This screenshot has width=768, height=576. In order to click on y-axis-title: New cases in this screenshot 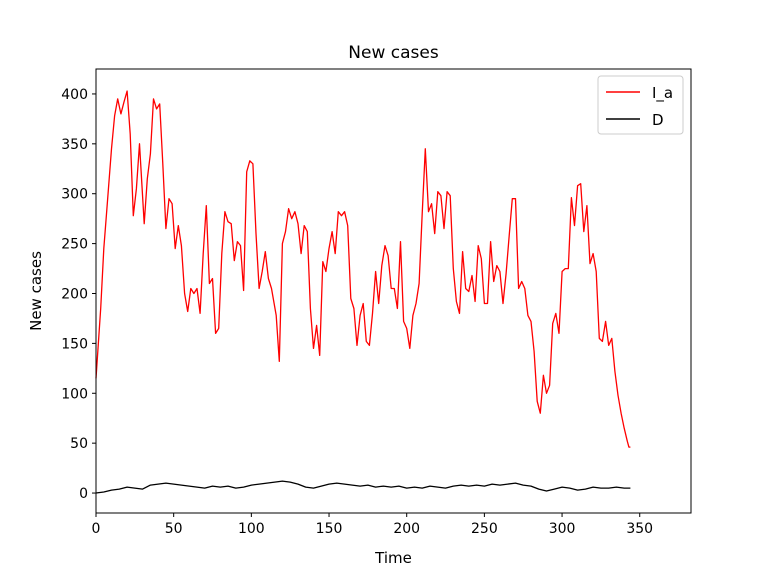, I will do `click(36, 291)`.